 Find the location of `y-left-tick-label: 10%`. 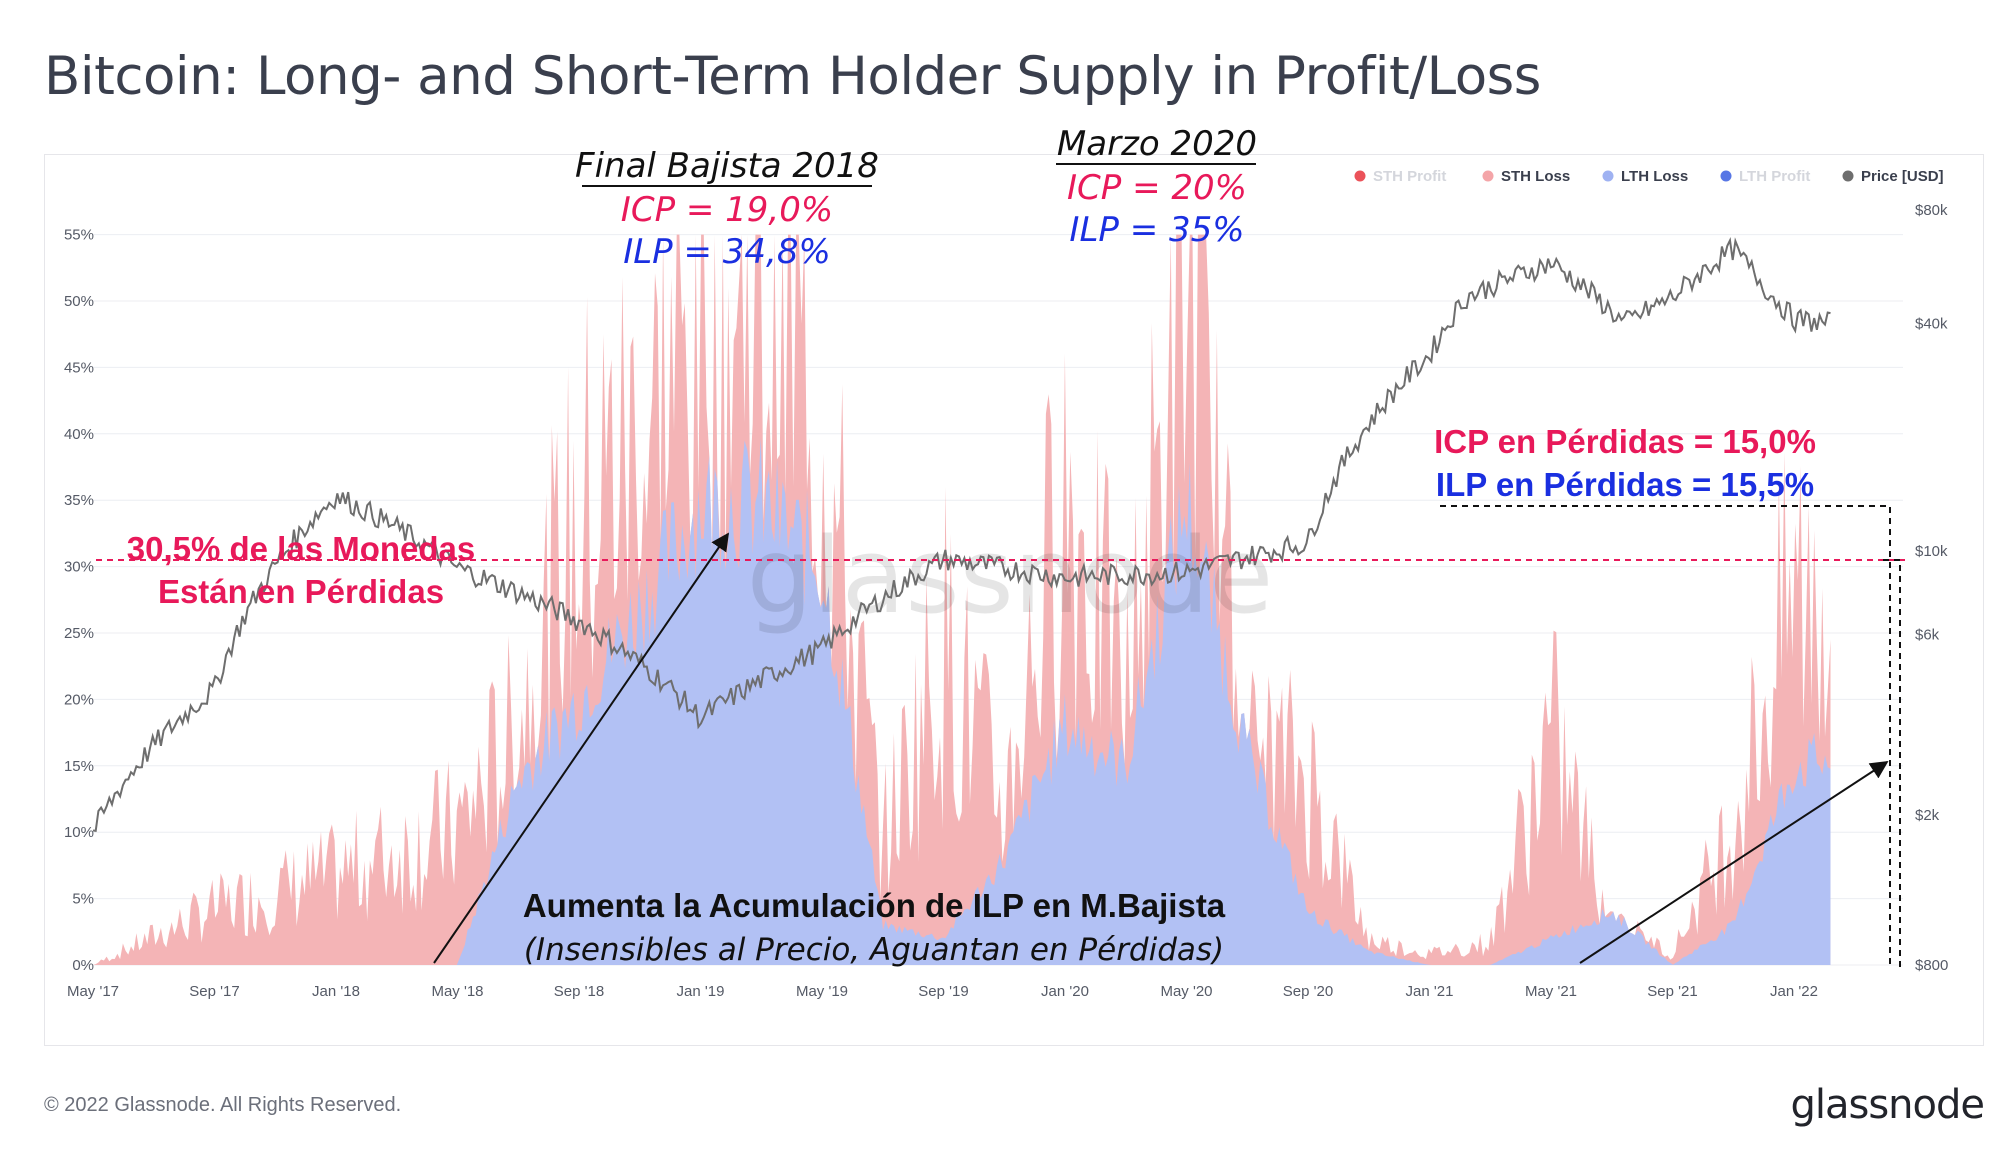

y-left-tick-label: 10% is located at coordinates (79, 832).